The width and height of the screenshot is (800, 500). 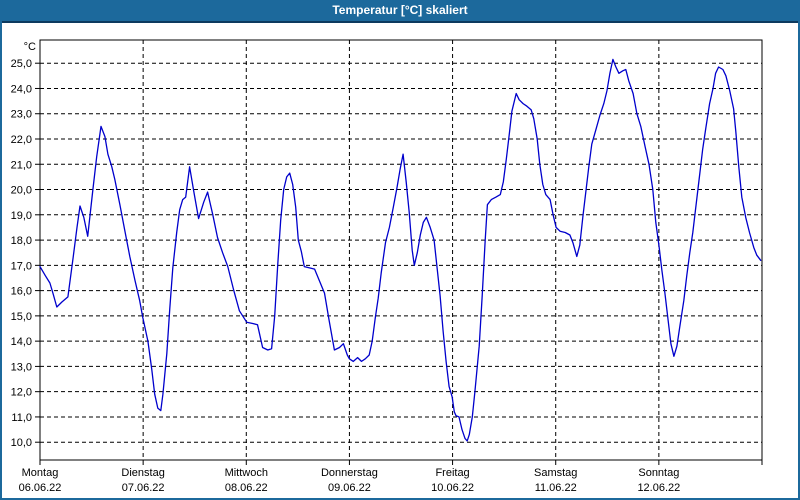 I want to click on x-day-label: Mittwoch, so click(x=246, y=473).